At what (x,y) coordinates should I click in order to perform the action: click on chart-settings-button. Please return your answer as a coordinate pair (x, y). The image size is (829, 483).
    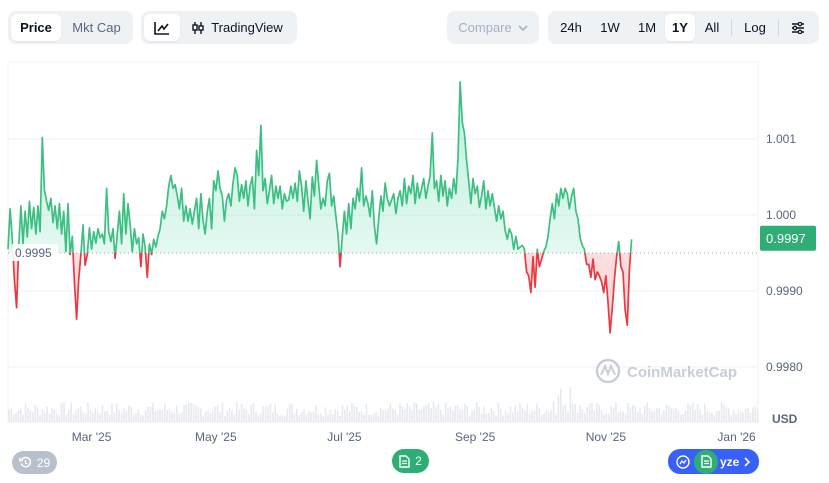
    Looking at the image, I should click on (798, 27).